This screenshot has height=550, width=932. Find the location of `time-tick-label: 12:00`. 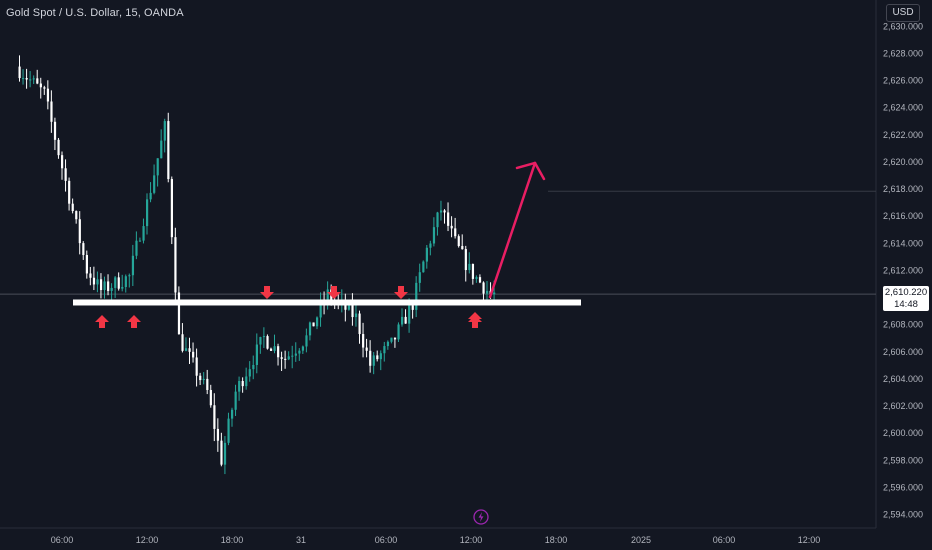

time-tick-label: 12:00 is located at coordinates (471, 540).